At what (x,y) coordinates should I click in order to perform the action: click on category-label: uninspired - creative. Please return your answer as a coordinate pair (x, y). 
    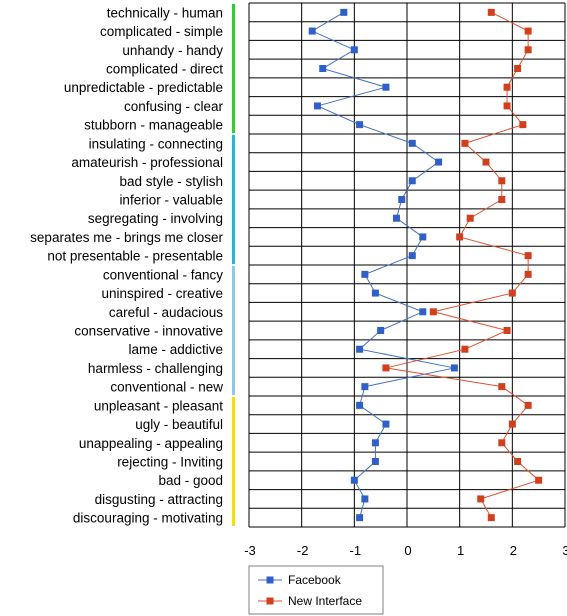
    Looking at the image, I should click on (162, 293).